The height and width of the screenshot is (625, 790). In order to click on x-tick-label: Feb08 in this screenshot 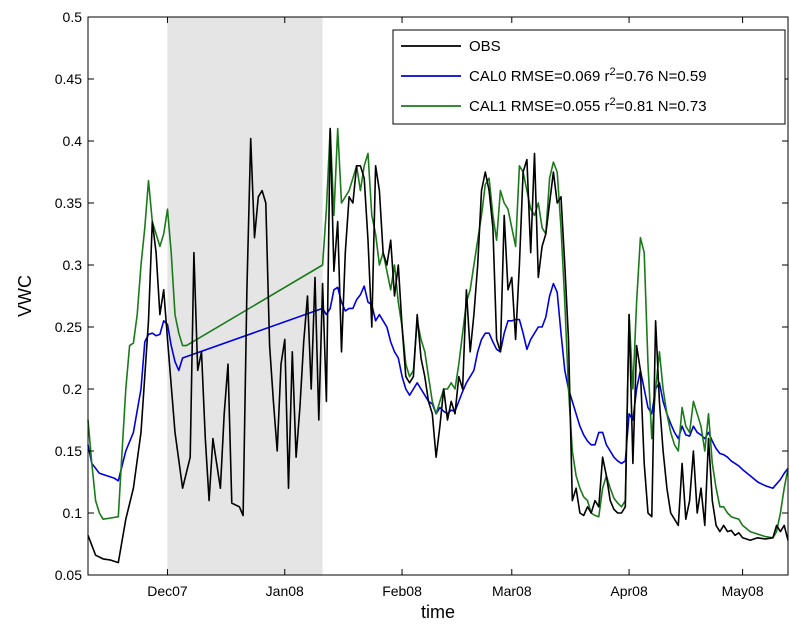, I will do `click(402, 591)`.